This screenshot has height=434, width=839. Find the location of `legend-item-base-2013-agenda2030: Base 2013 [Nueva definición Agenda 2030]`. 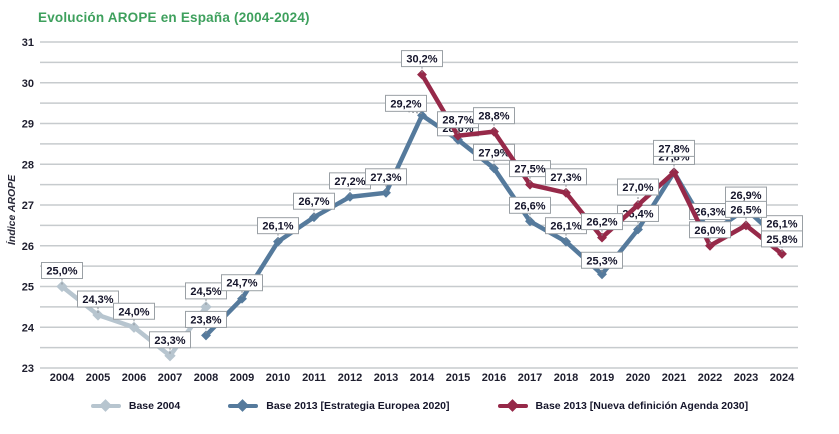

legend-item-base-2013-agenda2030: Base 2013 [Nueva definición Agenda 2030] is located at coordinates (623, 405).